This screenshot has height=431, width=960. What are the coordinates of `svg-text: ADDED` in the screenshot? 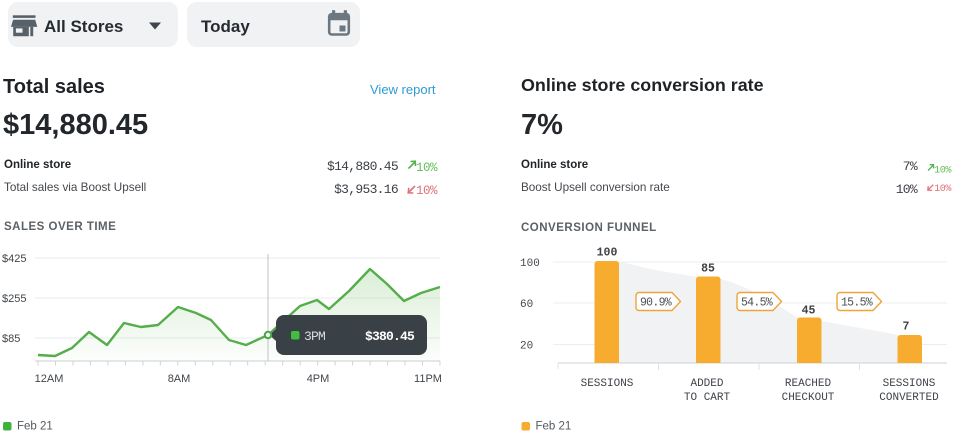 It's located at (706, 384).